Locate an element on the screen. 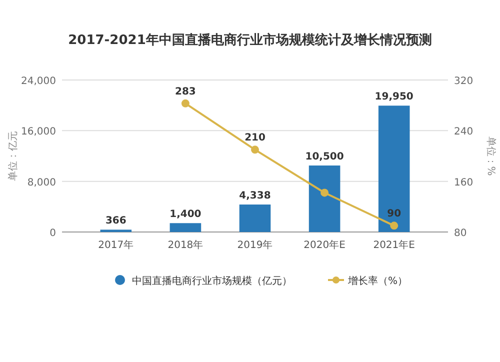 This screenshot has width=500, height=362. y2-axis-title: 单位：% is located at coordinates (491, 156).